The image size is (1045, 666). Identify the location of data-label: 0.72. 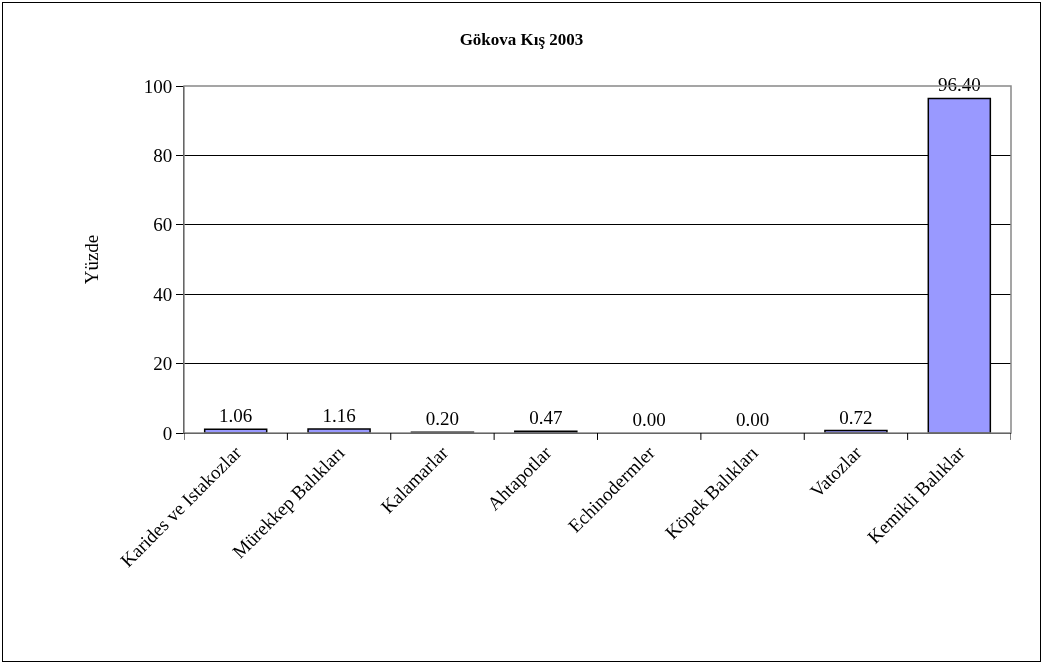
(856, 417).